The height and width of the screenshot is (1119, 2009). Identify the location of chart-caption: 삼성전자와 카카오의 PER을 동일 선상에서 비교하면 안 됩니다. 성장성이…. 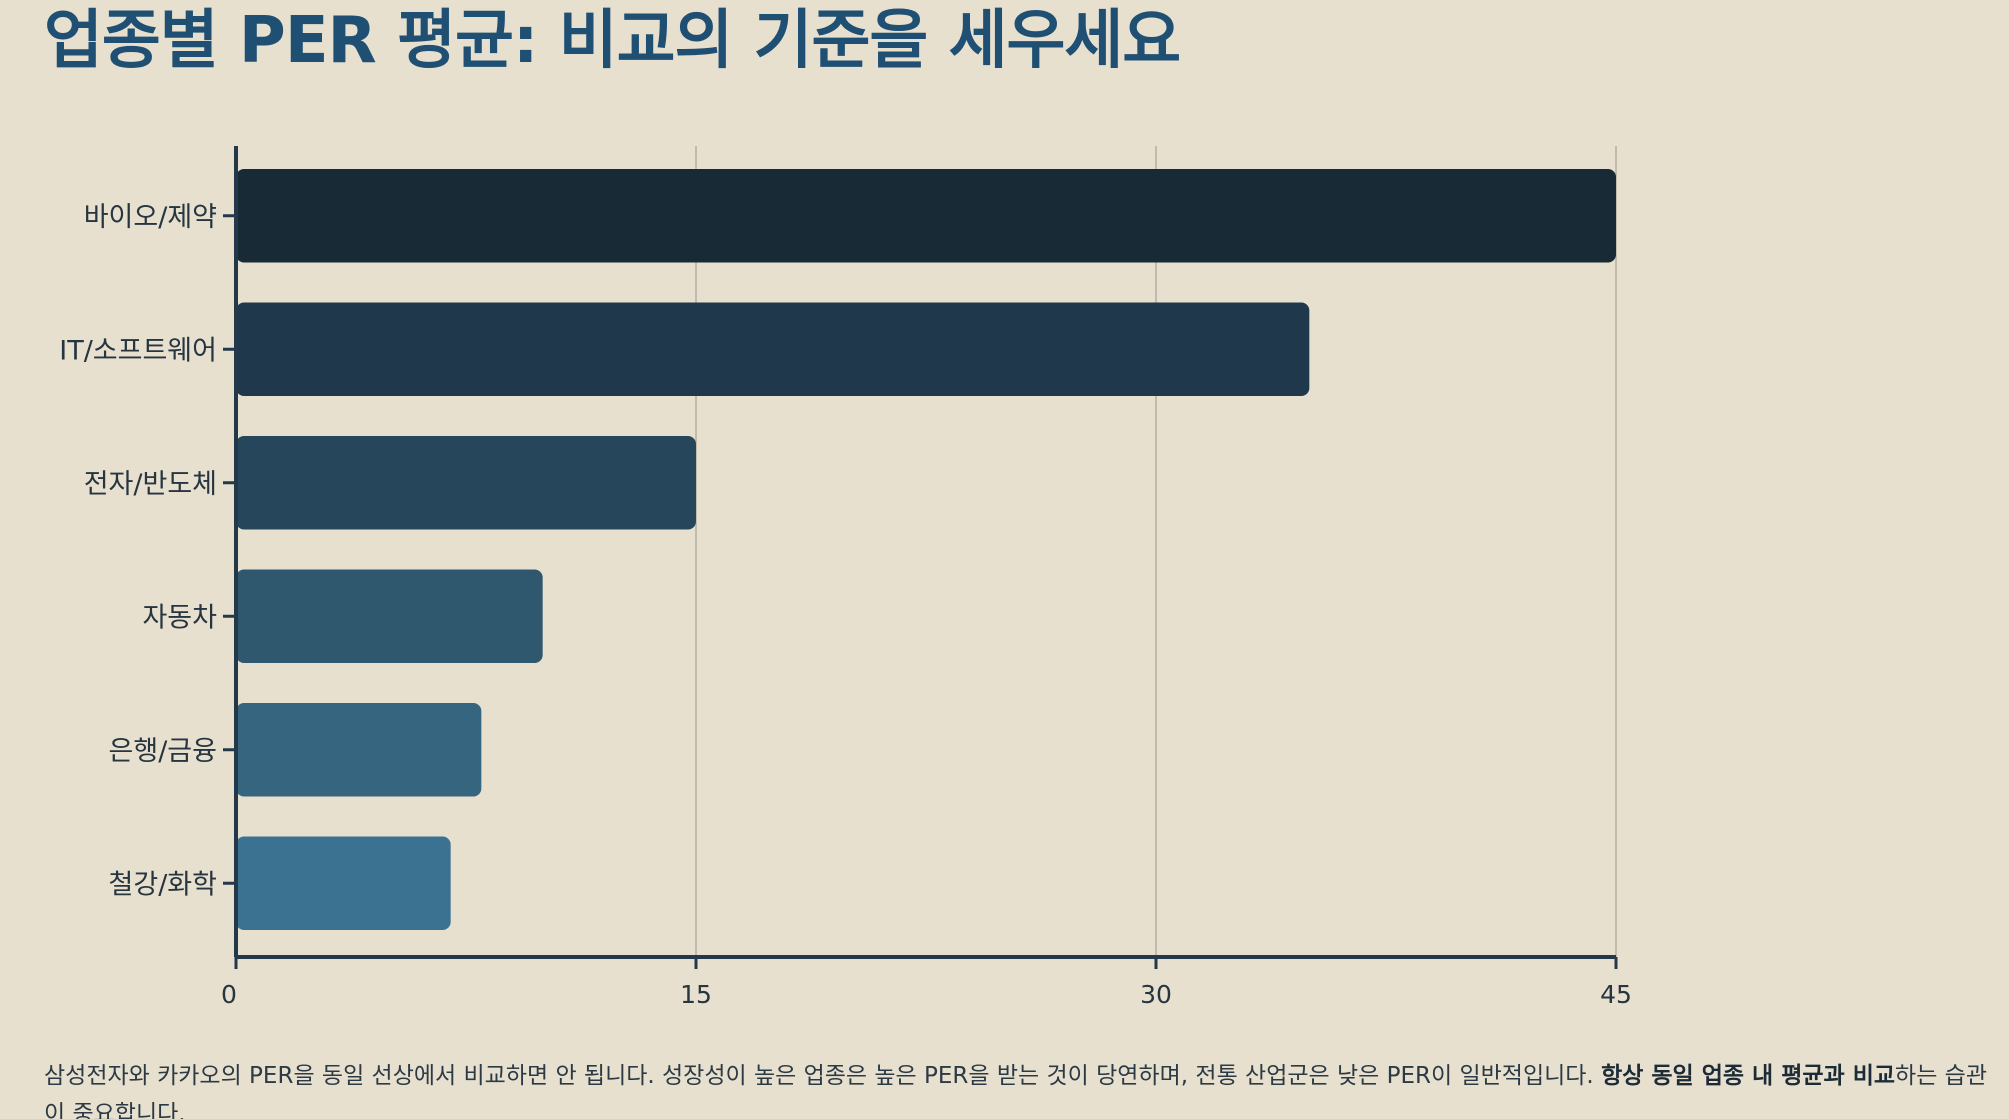
(1019, 1088).